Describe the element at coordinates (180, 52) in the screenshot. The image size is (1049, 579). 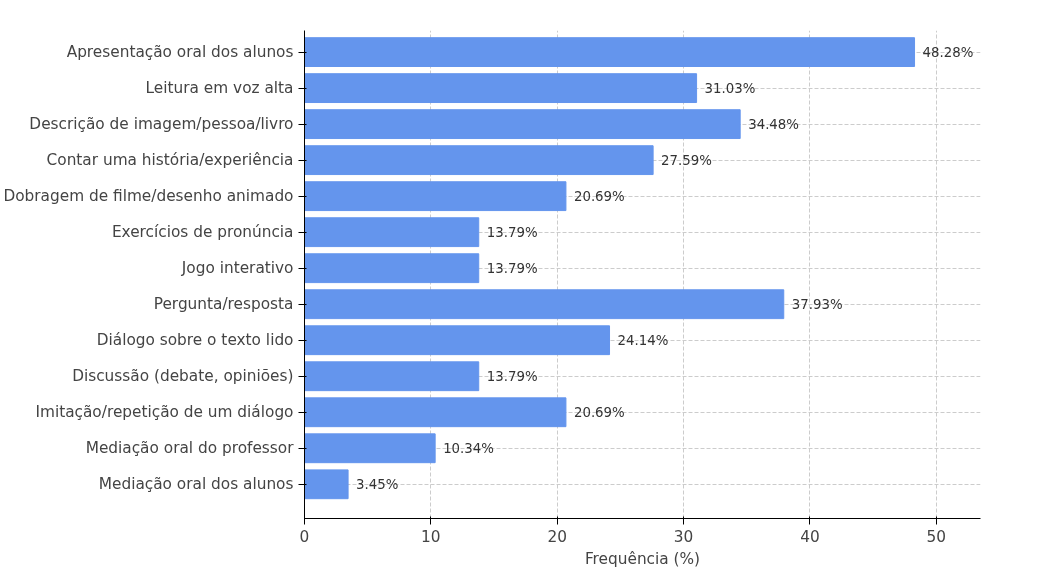
I see `y-tick-label: Apresentação oral dos alunos` at that location.